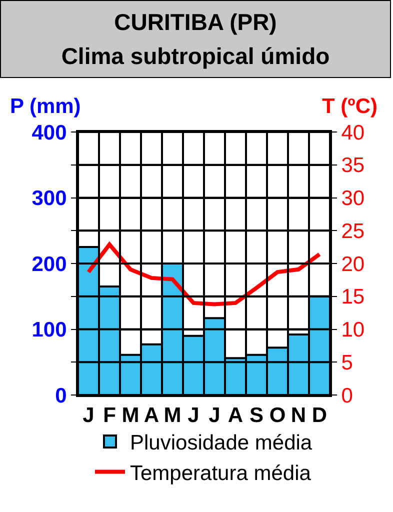  Describe the element at coordinates (320, 416) in the screenshot. I see `x-tick-label: D` at that location.